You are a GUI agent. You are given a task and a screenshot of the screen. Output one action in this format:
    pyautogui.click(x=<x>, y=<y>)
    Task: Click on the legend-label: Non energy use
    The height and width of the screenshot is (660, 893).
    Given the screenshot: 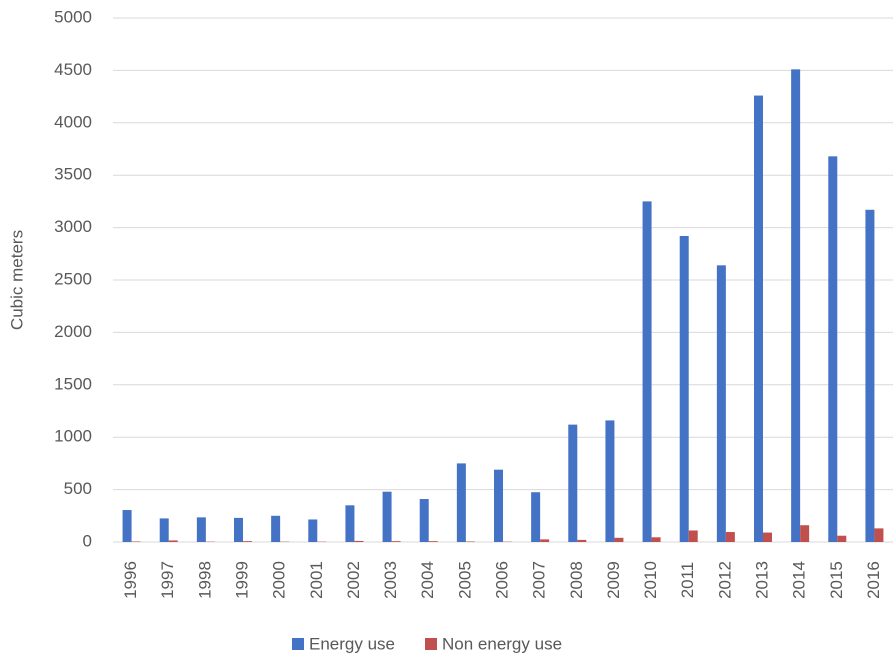 What is the action you would take?
    pyautogui.click(x=502, y=643)
    